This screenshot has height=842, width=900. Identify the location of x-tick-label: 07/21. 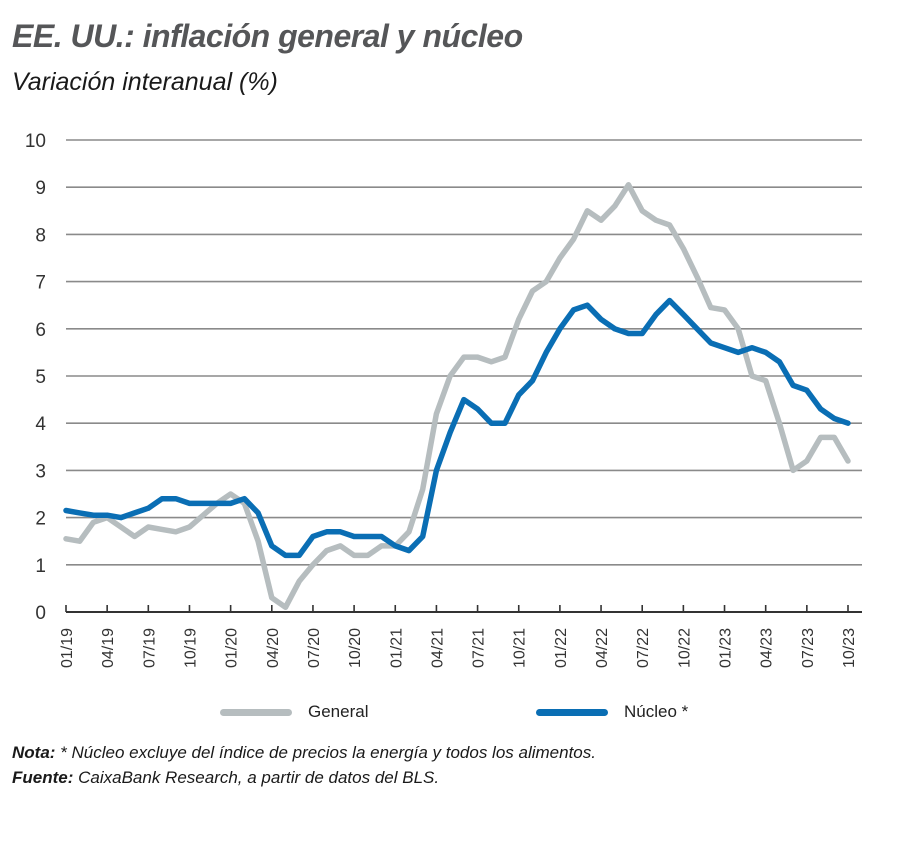
(479, 648).